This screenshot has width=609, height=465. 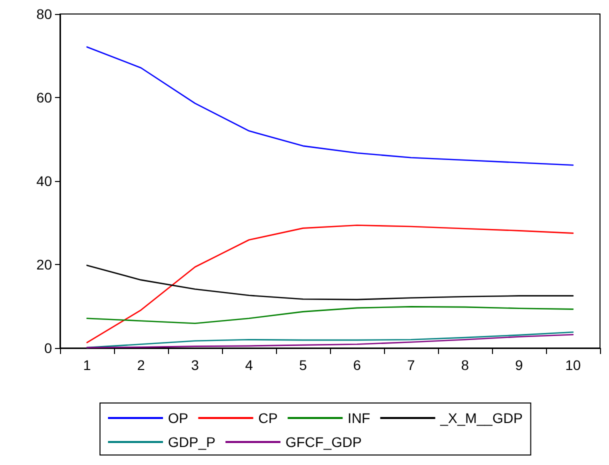 I want to click on y-tick-label: 40, so click(x=44, y=181).